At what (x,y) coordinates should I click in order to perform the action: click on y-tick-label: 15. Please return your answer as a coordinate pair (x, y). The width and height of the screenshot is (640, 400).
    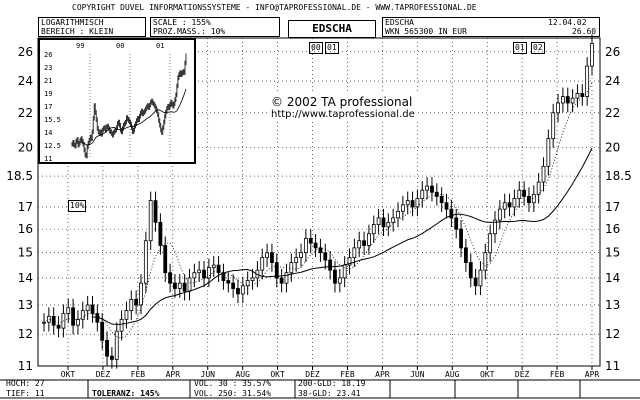
    Looking at the image, I should click on (25, 253).